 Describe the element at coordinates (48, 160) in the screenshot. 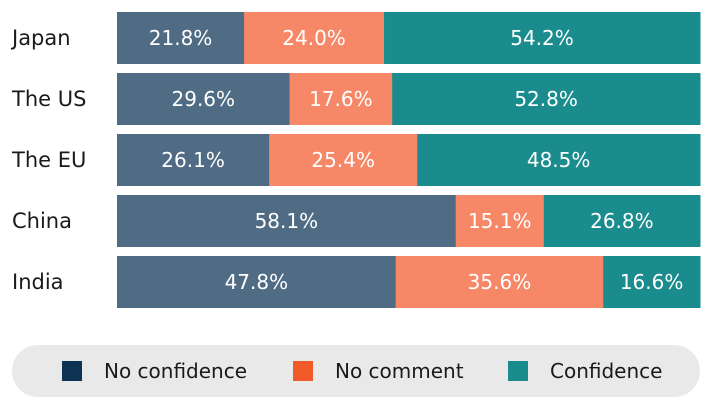

I see `category-label-the-eu: The EU` at that location.